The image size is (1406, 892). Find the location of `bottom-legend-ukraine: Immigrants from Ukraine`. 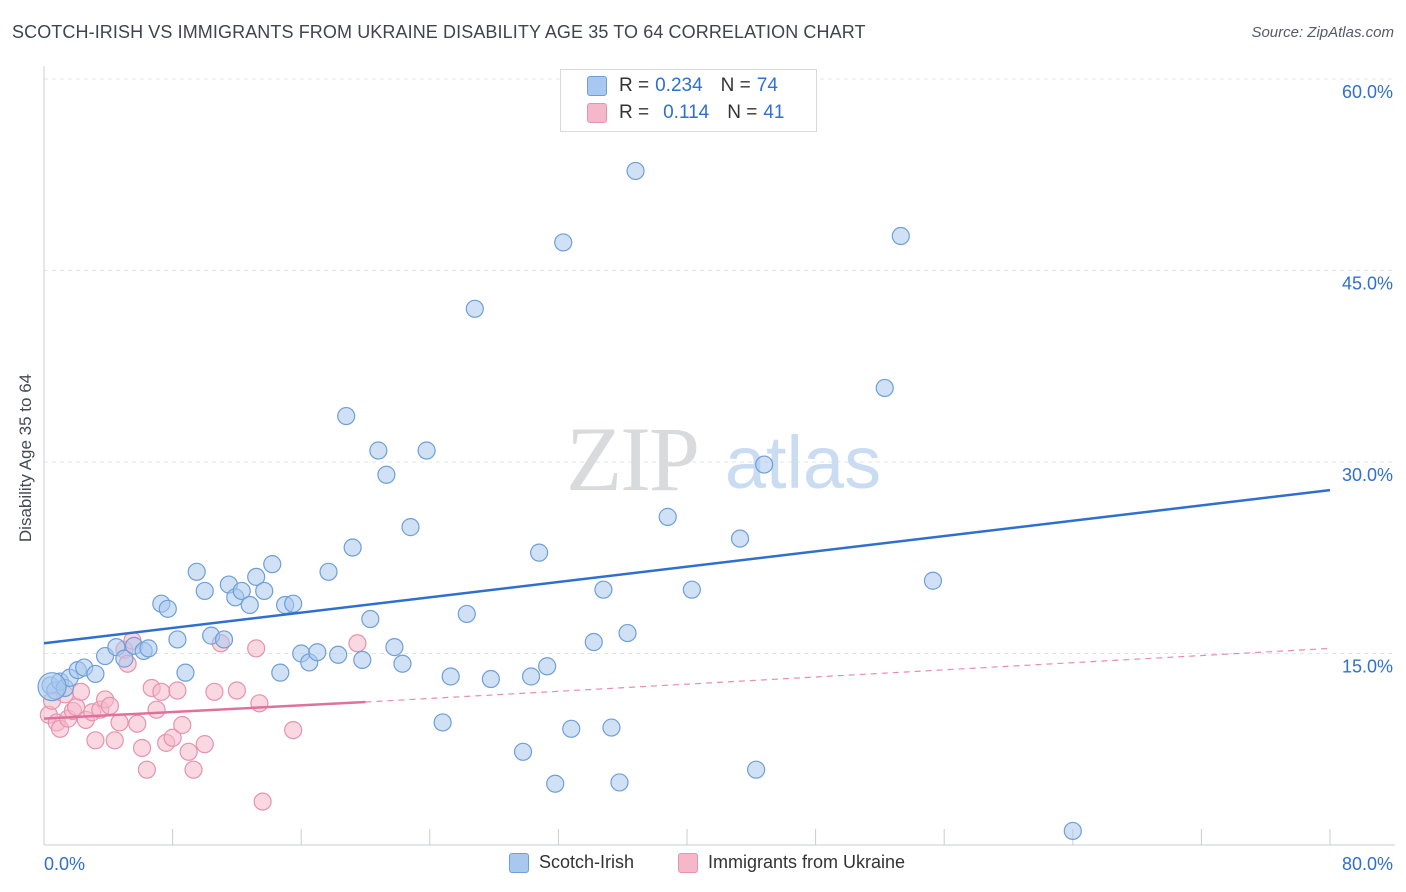

bottom-legend-ukraine: Immigrants from Ukraine is located at coordinates (791, 862).